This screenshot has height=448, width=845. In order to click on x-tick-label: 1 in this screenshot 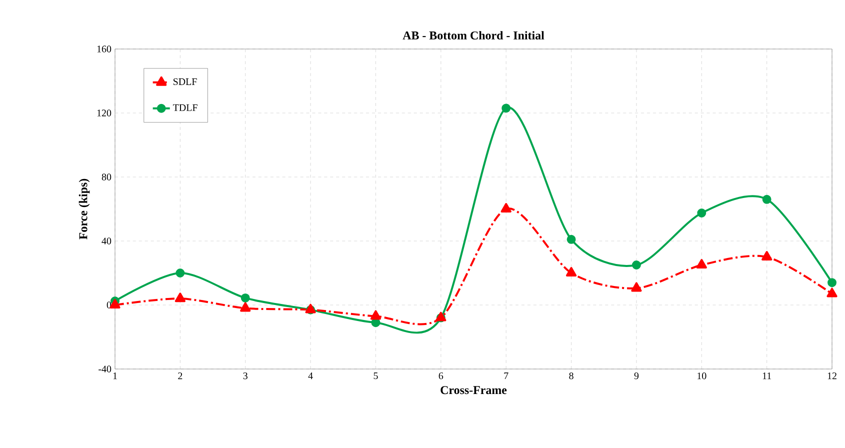, I will do `click(115, 376)`.